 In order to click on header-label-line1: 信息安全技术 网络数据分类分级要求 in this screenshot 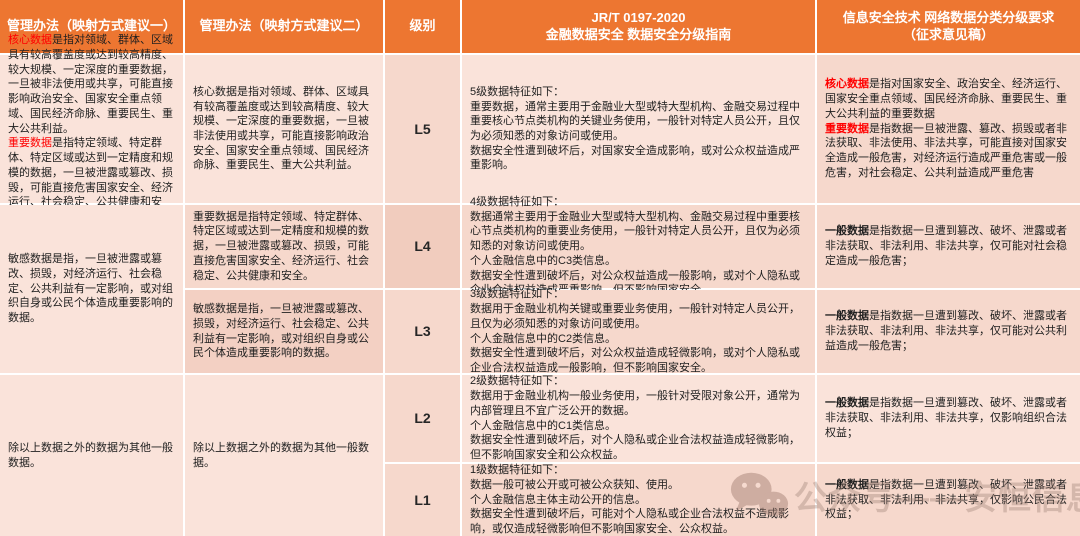, I will do `click(948, 17)`.